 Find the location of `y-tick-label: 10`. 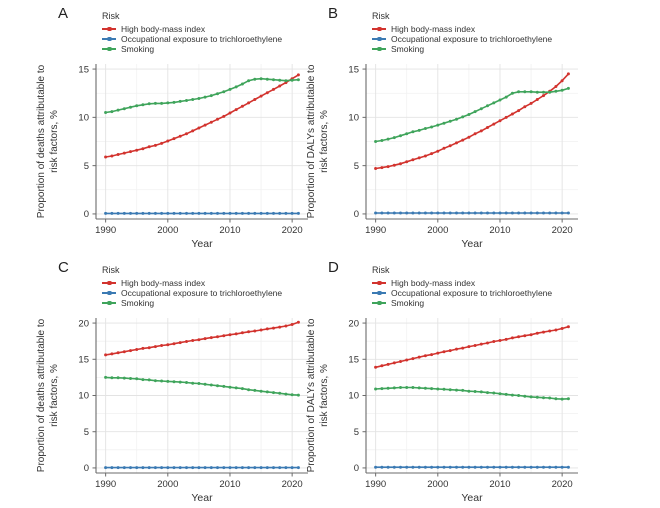

y-tick-label: 10 is located at coordinates (353, 396).